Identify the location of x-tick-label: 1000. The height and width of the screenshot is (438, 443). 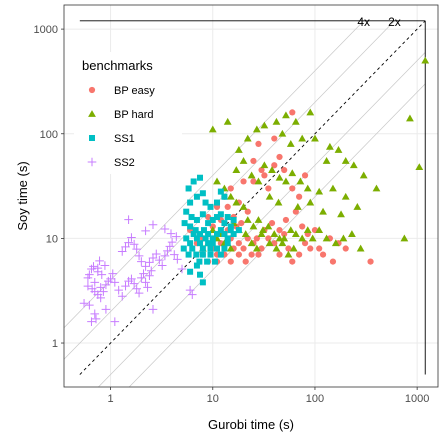
(417, 399).